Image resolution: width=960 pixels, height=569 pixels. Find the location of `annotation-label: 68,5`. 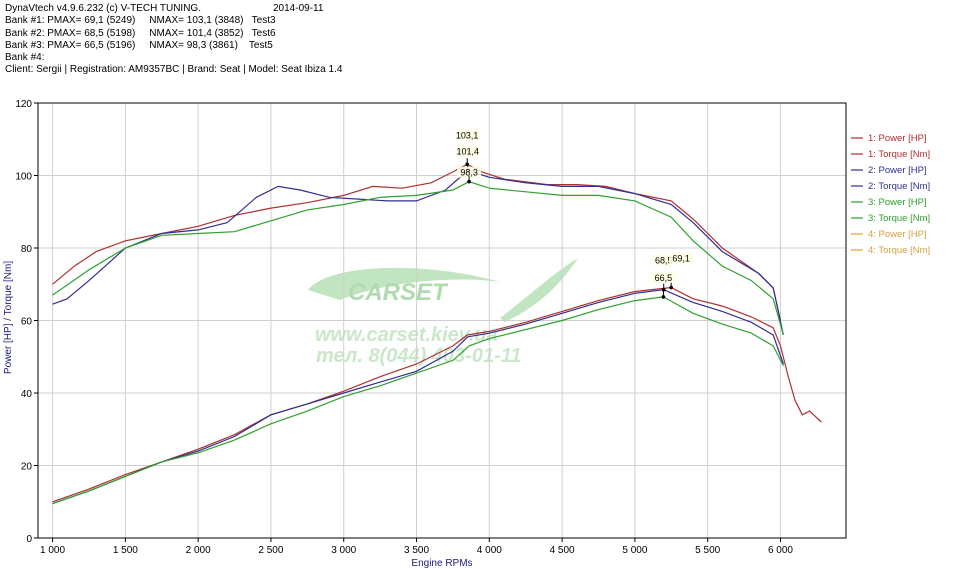

annotation-label: 68,5 is located at coordinates (664, 261).